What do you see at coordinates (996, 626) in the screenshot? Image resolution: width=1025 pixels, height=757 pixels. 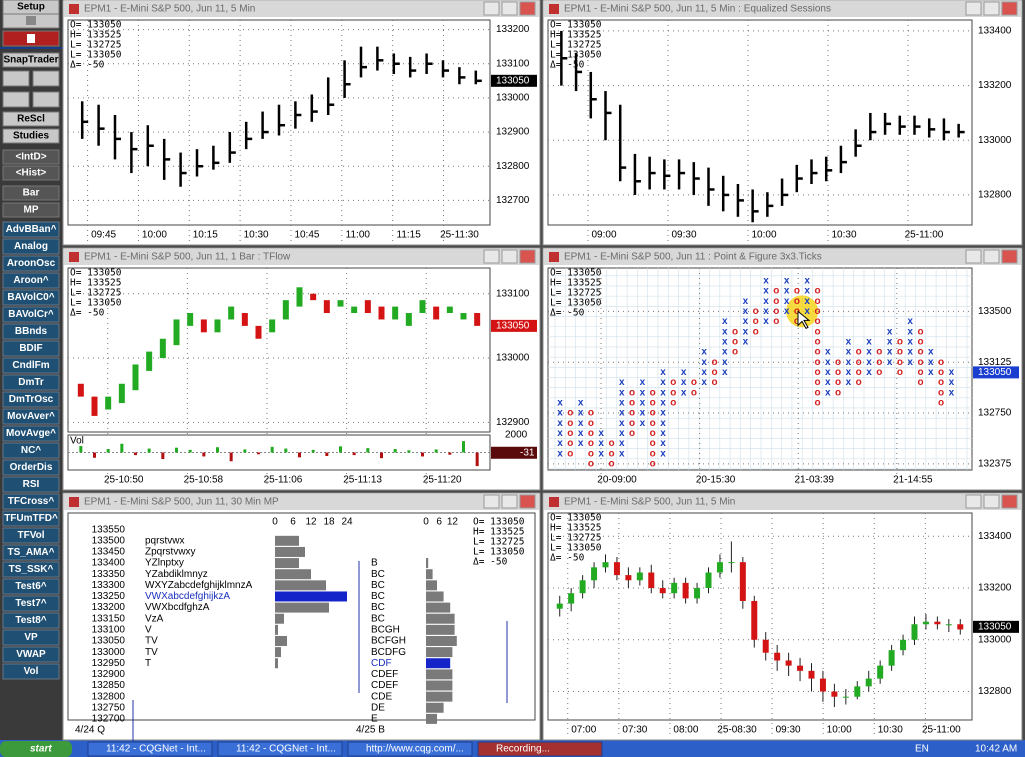 I see `last-price-box` at bounding box center [996, 626].